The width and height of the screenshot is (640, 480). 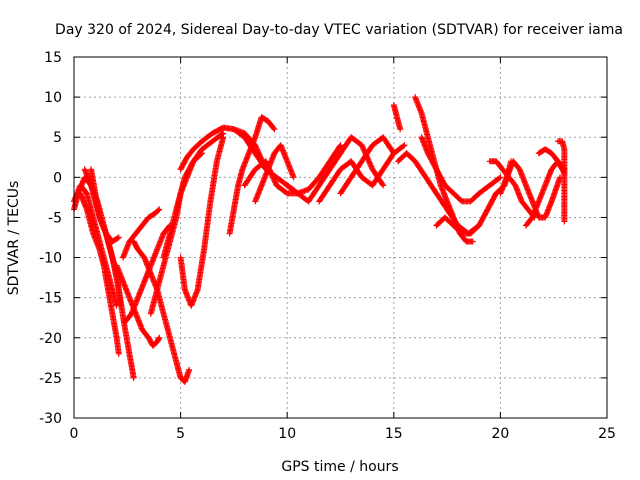 What do you see at coordinates (57, 138) in the screenshot?
I see `y-tick-label: 5` at bounding box center [57, 138].